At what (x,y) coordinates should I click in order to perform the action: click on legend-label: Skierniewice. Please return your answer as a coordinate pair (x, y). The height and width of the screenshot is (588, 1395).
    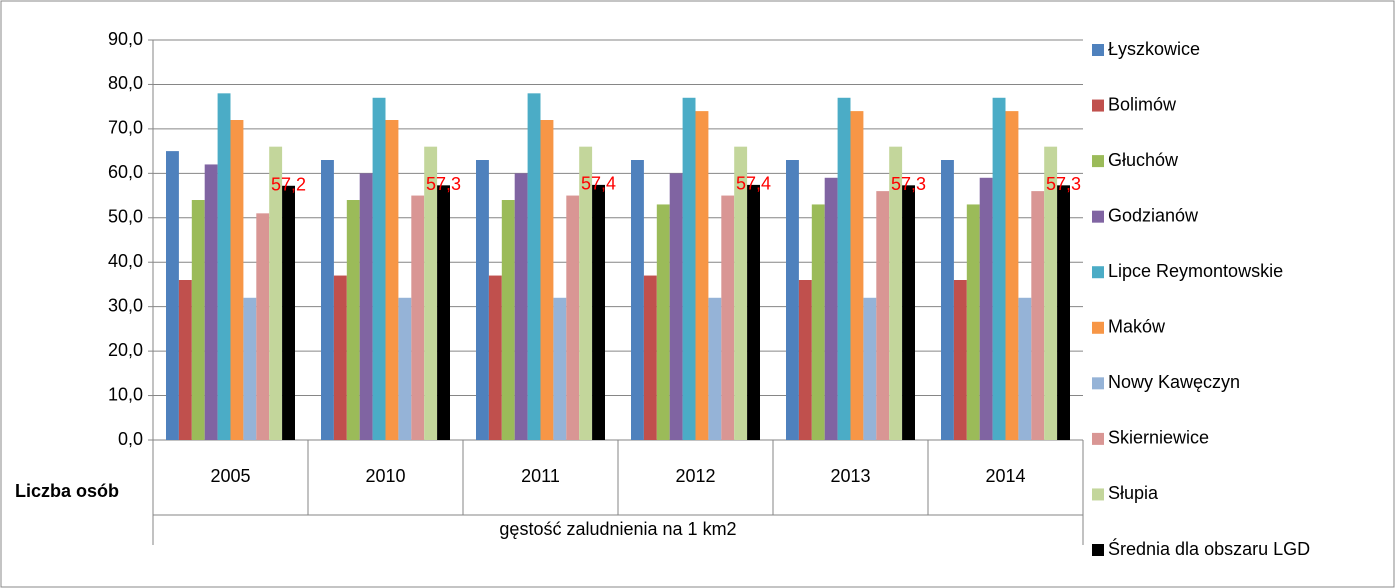
    Looking at the image, I should click on (1158, 438).